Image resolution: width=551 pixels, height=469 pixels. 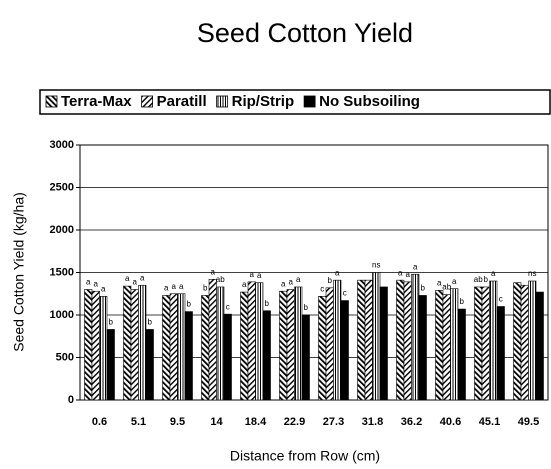 I want to click on chart-title: Seed Cotton Yield, so click(x=305, y=33).